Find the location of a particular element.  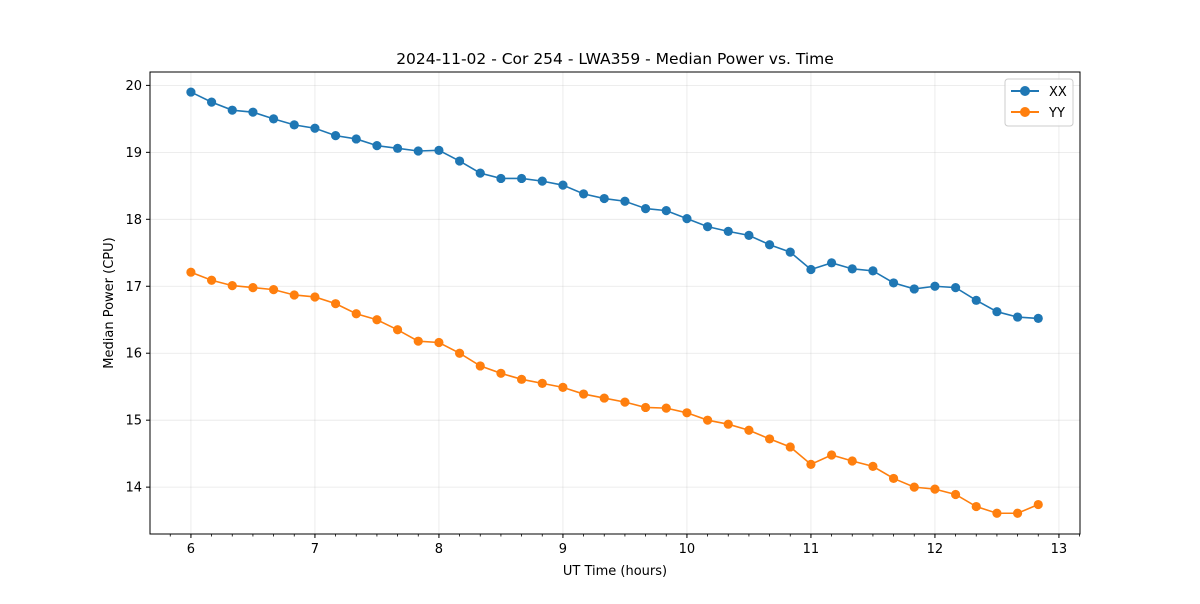

x-tick-label: 7 is located at coordinates (315, 549).